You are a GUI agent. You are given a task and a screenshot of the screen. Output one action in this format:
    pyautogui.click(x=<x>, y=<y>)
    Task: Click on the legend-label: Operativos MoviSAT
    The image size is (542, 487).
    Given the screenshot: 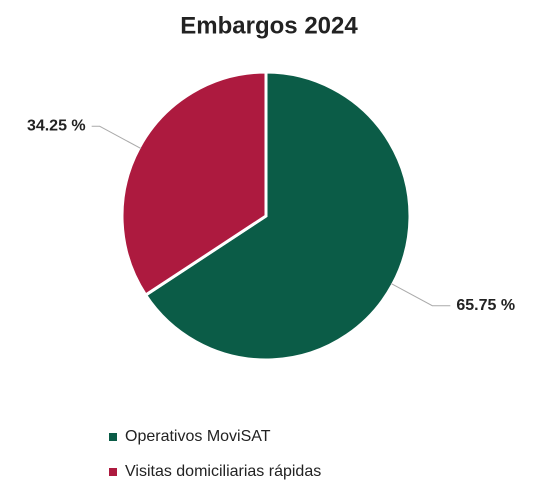 What is the action you would take?
    pyautogui.click(x=198, y=436)
    